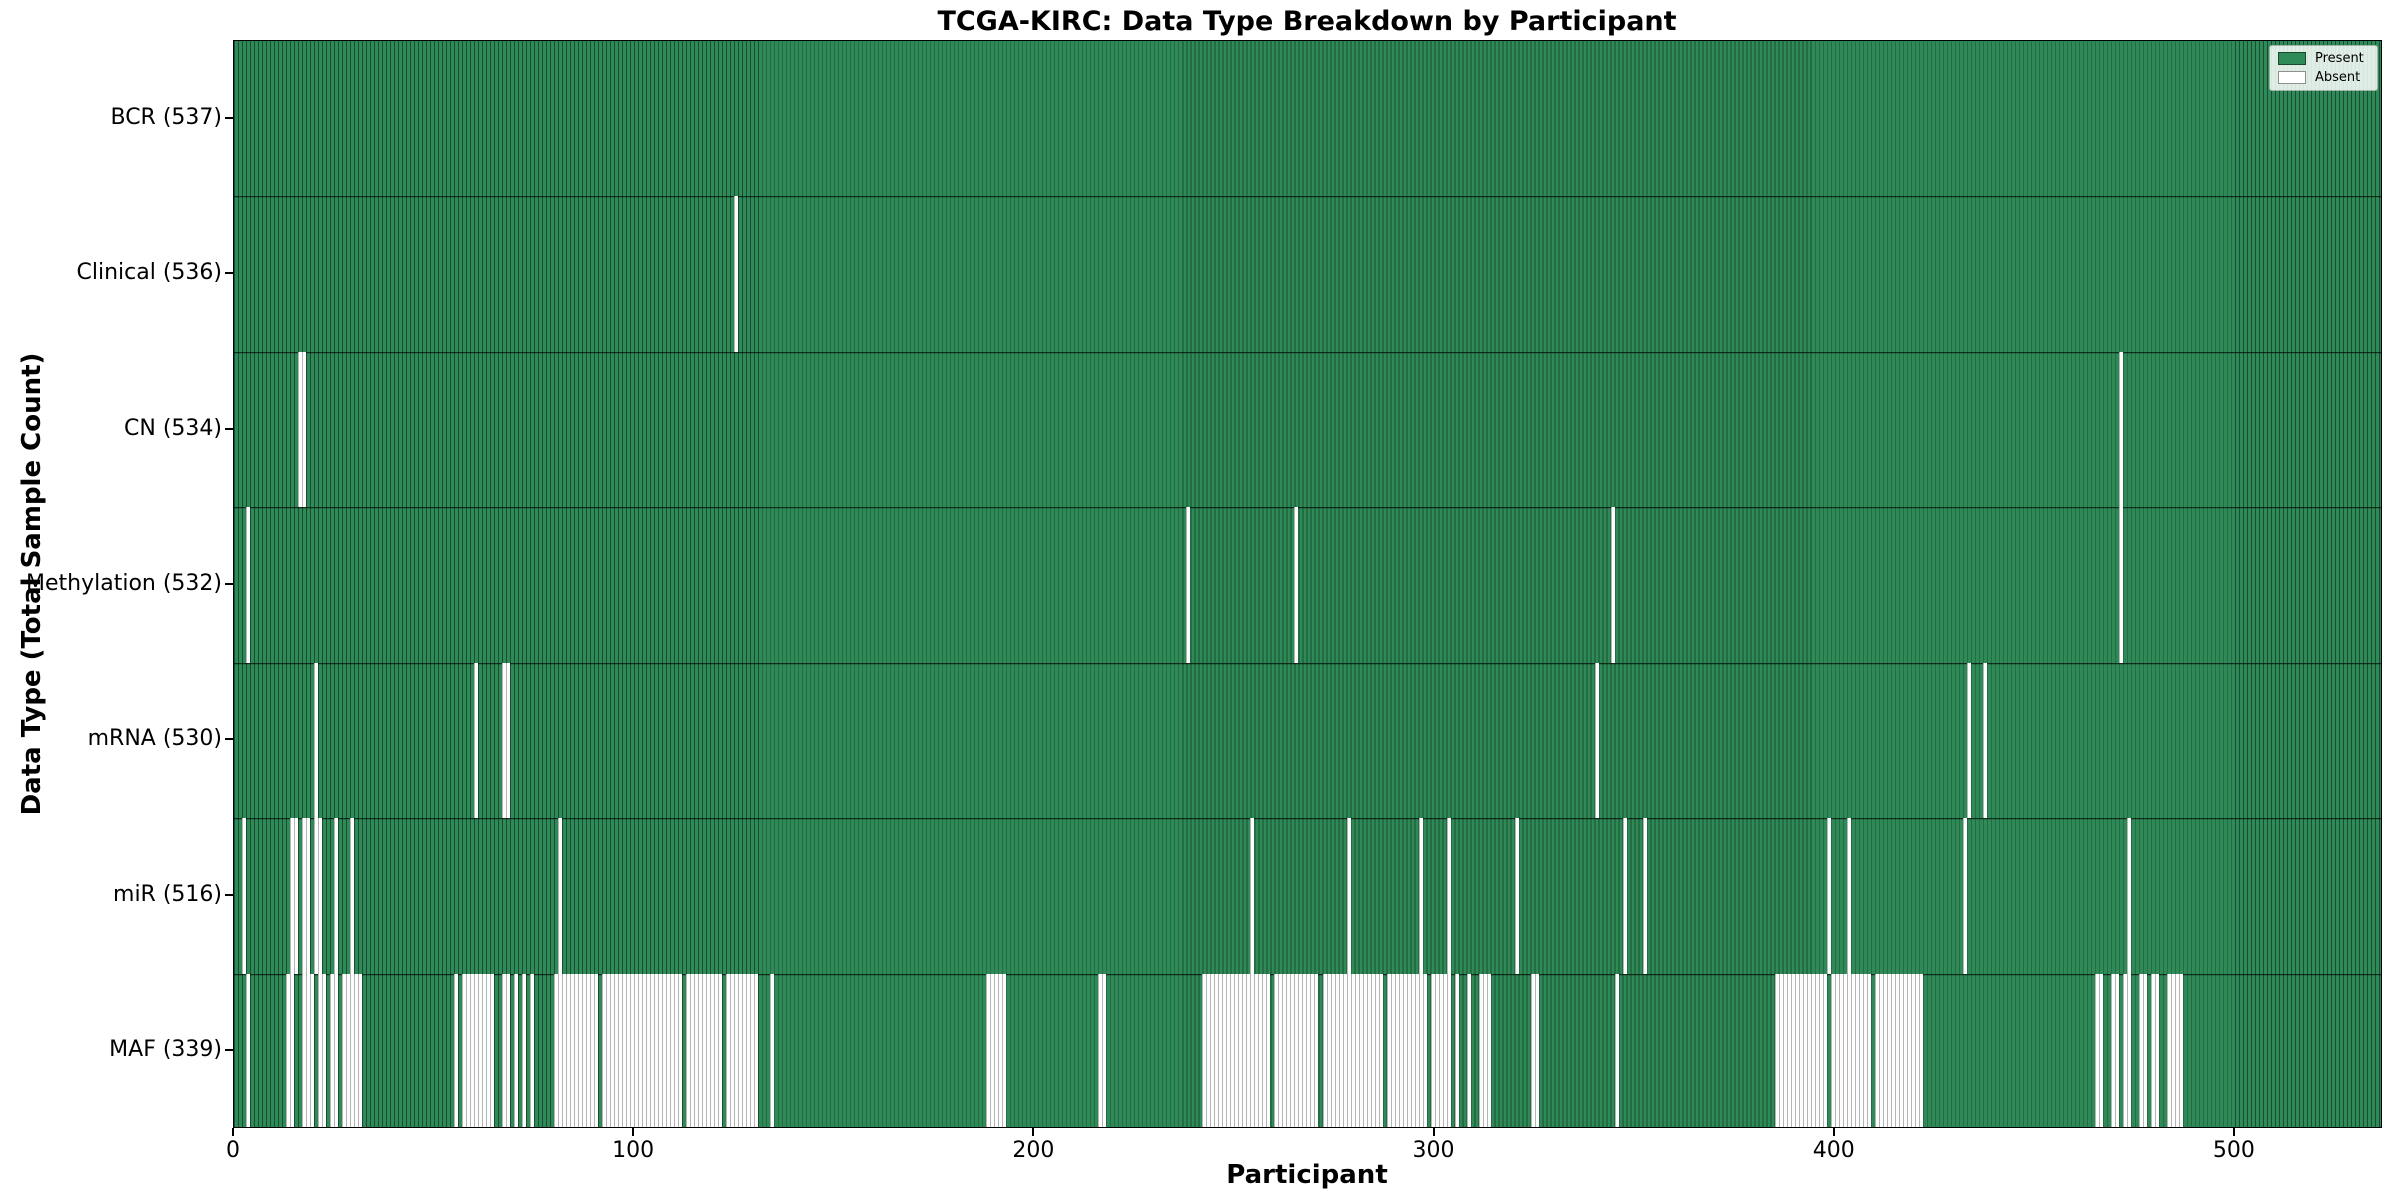 The height and width of the screenshot is (1200, 2400). I want to click on row-band-Clinical, so click(1307, 274).